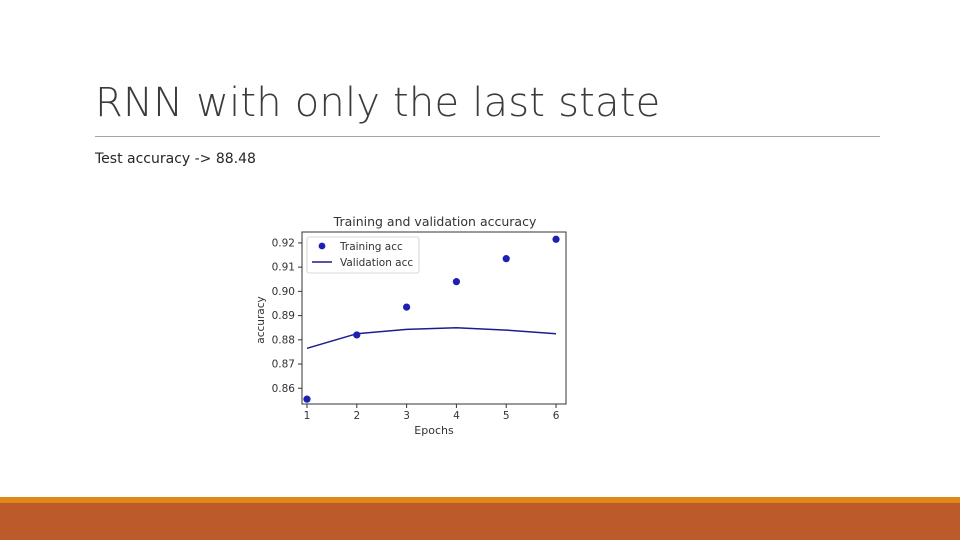  What do you see at coordinates (371, 247) in the screenshot?
I see `legend-training-label: Training acc` at bounding box center [371, 247].